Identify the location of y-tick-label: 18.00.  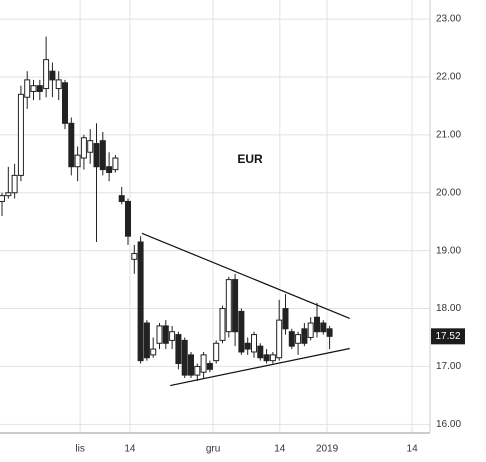
(448, 308).